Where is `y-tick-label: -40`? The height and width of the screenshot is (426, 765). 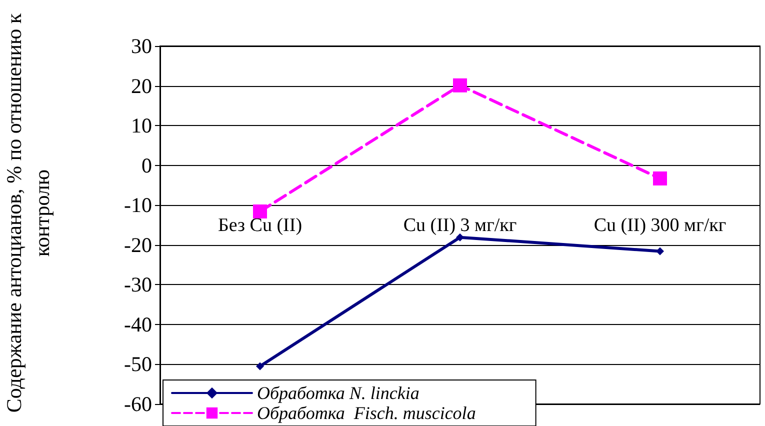
y-tick-label: -40 is located at coordinates (138, 324).